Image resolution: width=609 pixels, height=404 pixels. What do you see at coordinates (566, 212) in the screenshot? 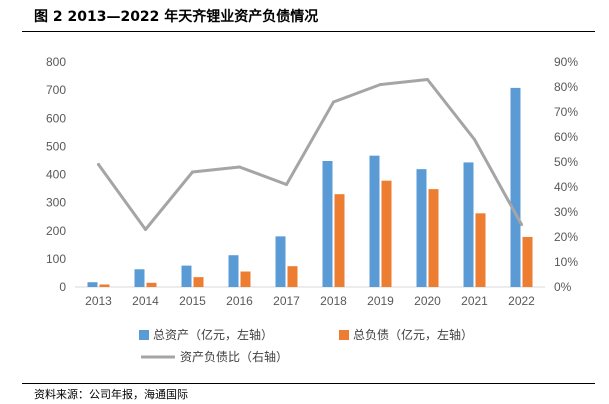
I see `right-axis-tick-label: 30%` at bounding box center [566, 212].